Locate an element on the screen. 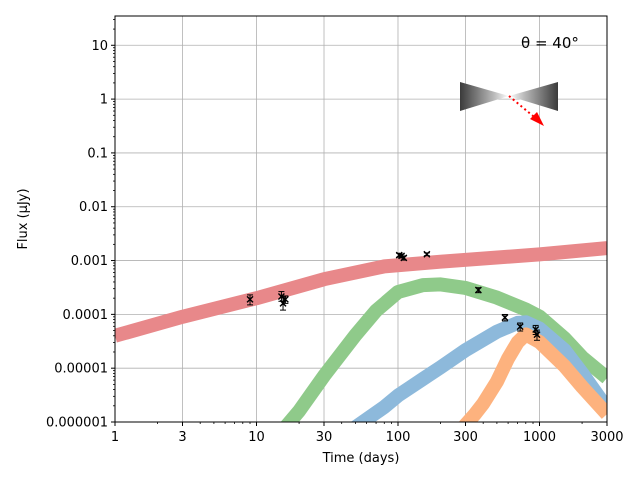 Image resolution: width=640 pixels, height=480 pixels. jet-cone-icon is located at coordinates (509, 104).